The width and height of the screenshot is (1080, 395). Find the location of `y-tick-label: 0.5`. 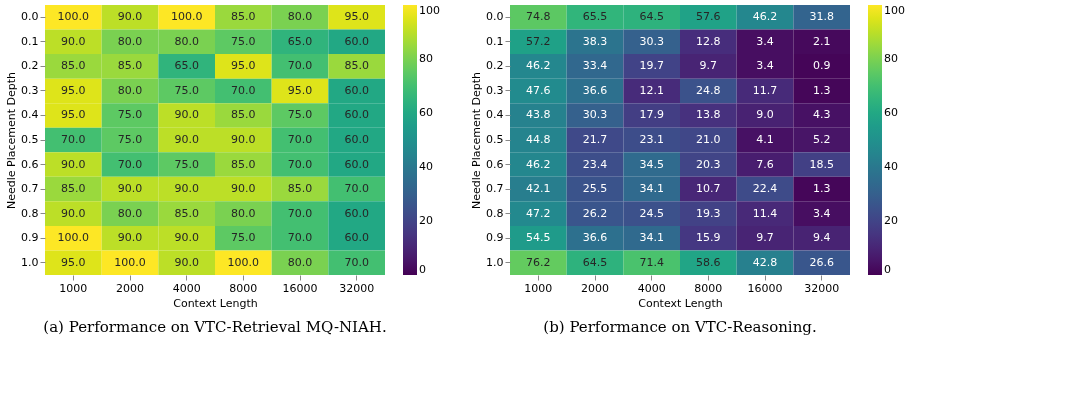

y-tick-label: 0.5 is located at coordinates (495, 139).